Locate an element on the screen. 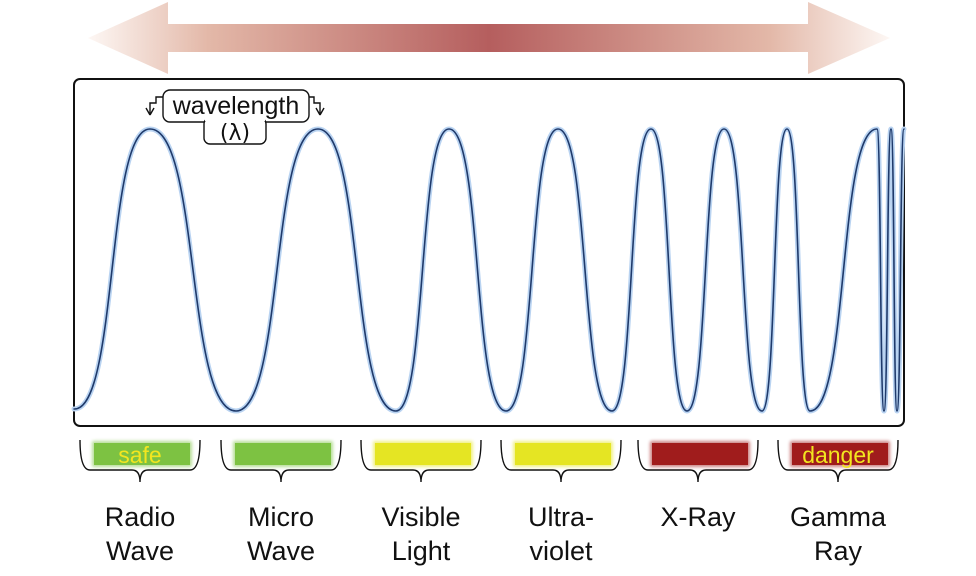  band-label-line1: Ultra- is located at coordinates (561, 517).